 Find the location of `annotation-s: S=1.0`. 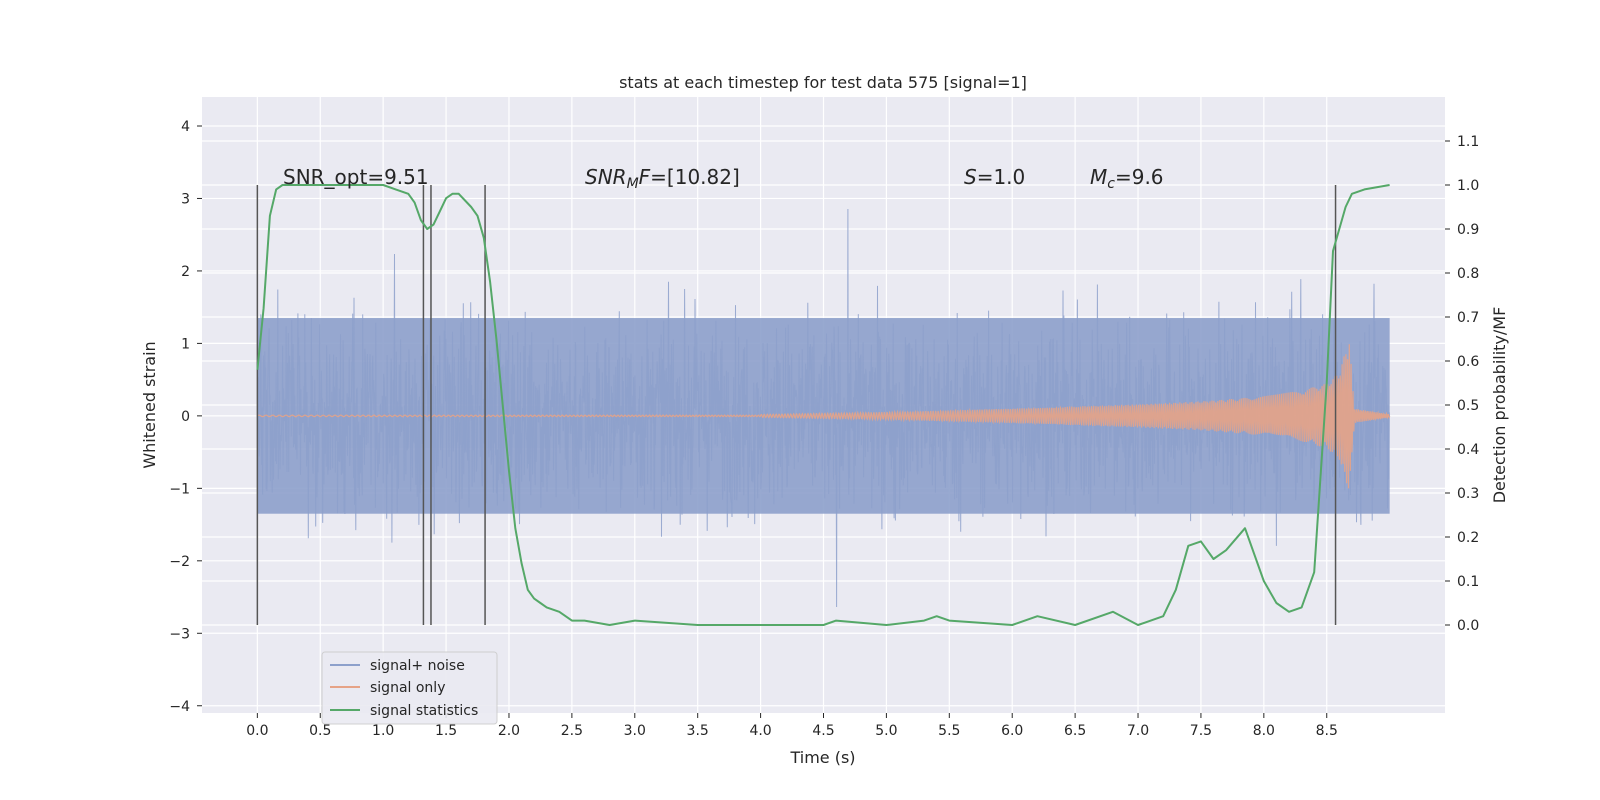

annotation-s: S=1.0 is located at coordinates (994, 177).